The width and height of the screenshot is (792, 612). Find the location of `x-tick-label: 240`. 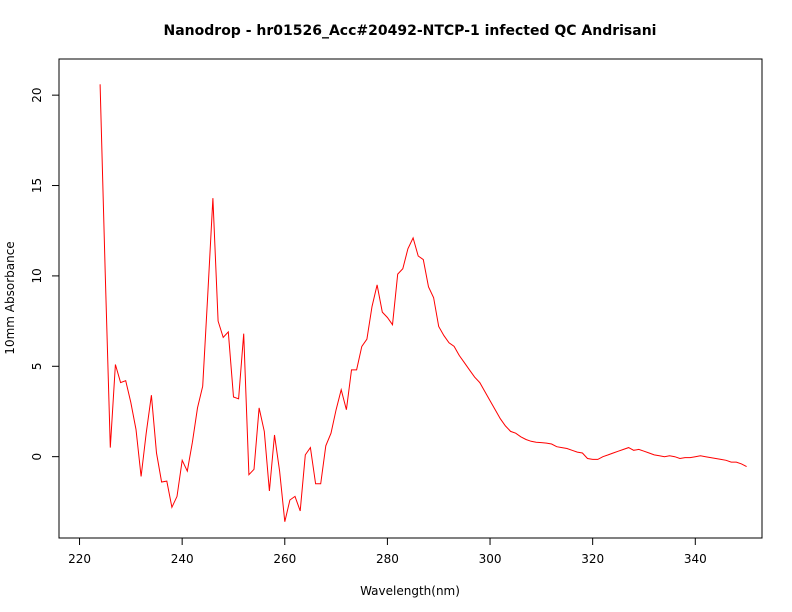

x-tick-label: 240 is located at coordinates (182, 559).